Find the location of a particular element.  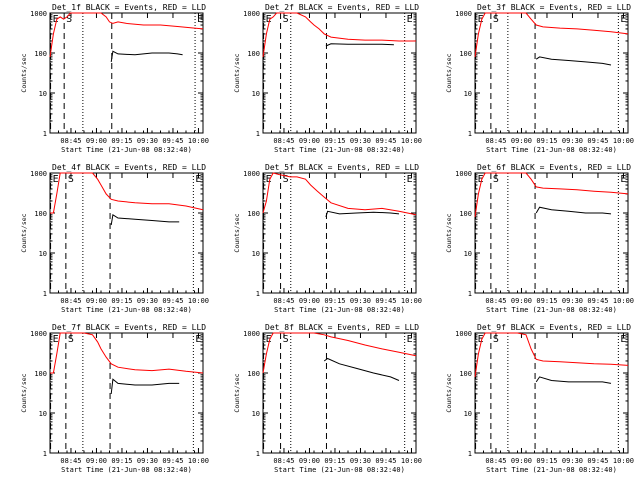

chart-title: Det_4f BLACK = Events, RED = LLD is located at coordinates (129, 167).